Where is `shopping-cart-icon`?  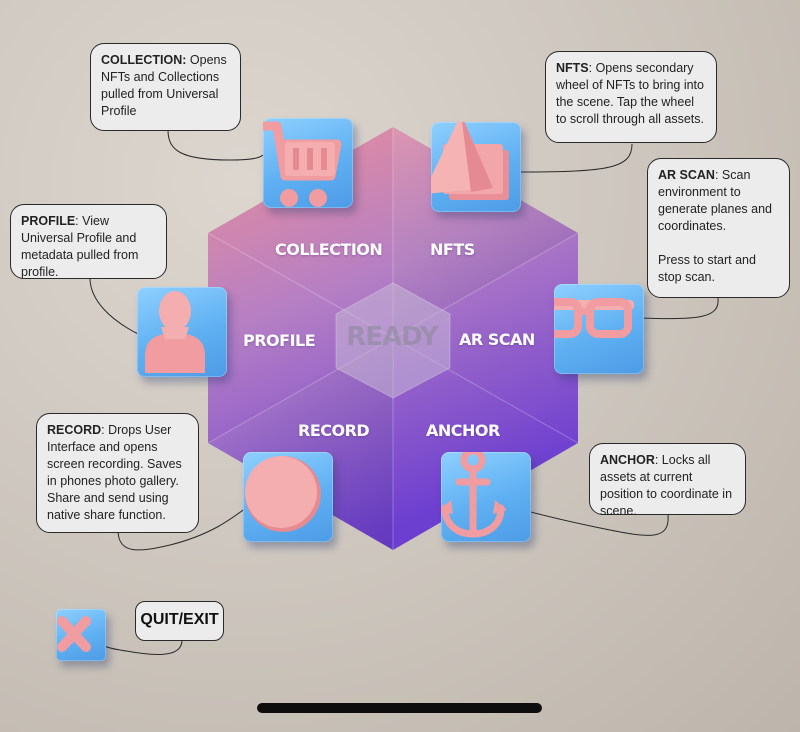 shopping-cart-icon is located at coordinates (302, 164).